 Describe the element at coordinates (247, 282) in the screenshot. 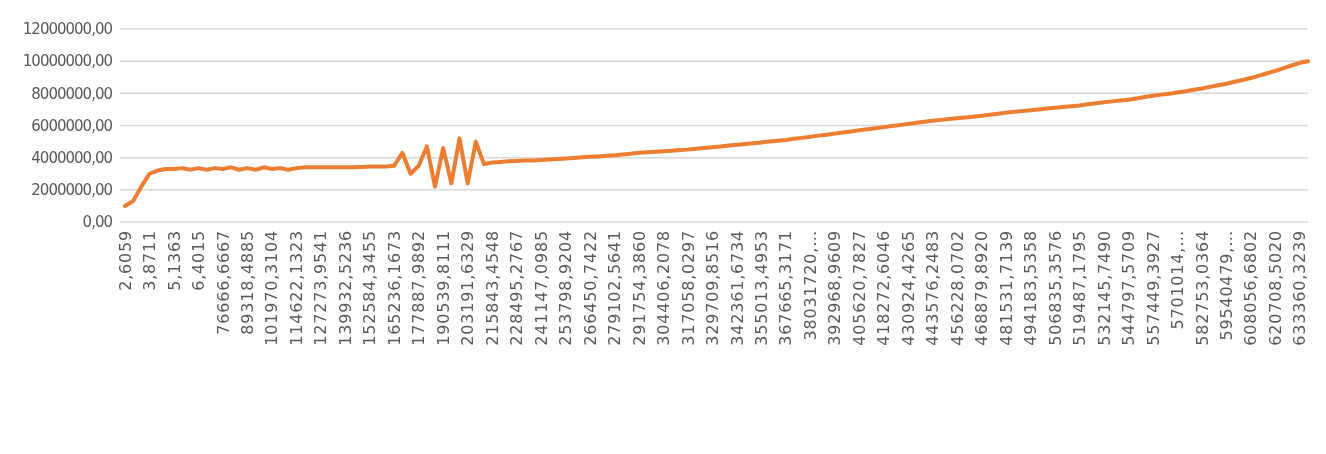

I see `x-tick-label: 89318,4885` at that location.